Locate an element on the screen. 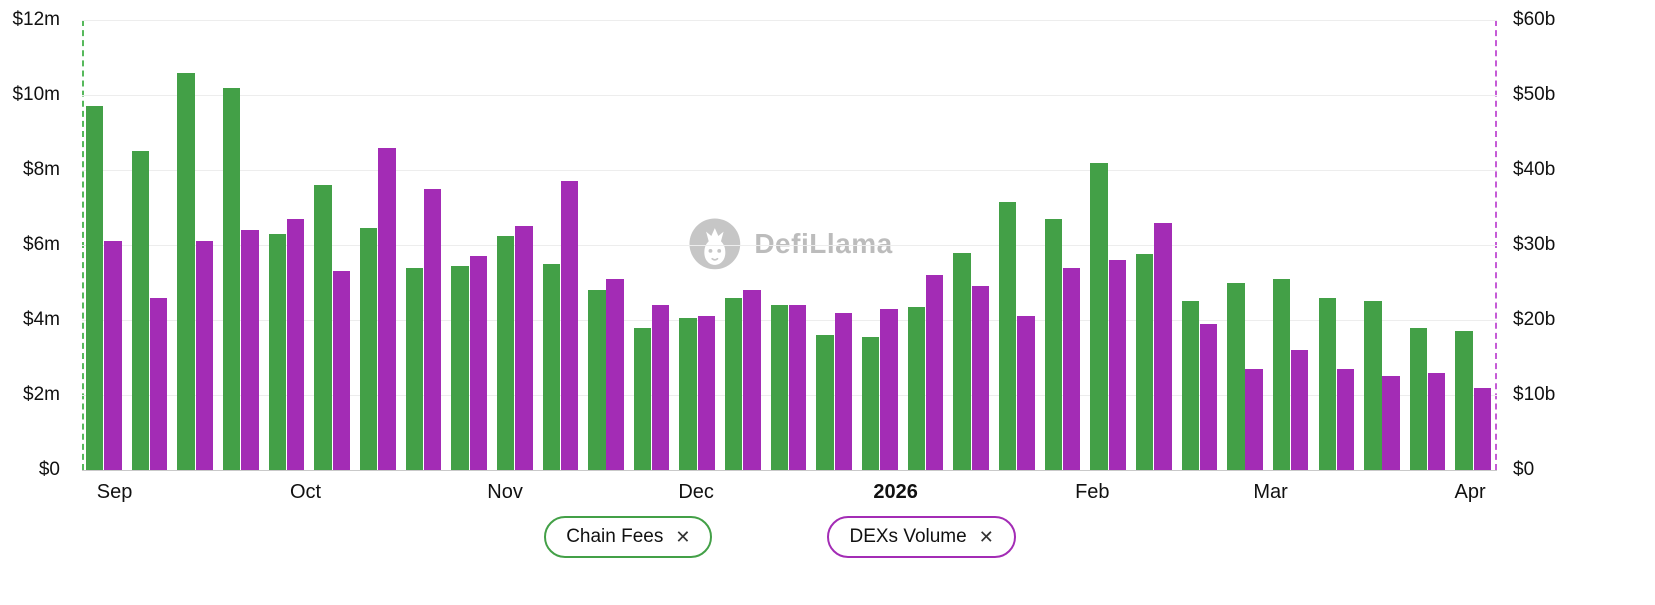 The height and width of the screenshot is (605, 1655). y-axis-left-label: $0 is located at coordinates (49, 469).